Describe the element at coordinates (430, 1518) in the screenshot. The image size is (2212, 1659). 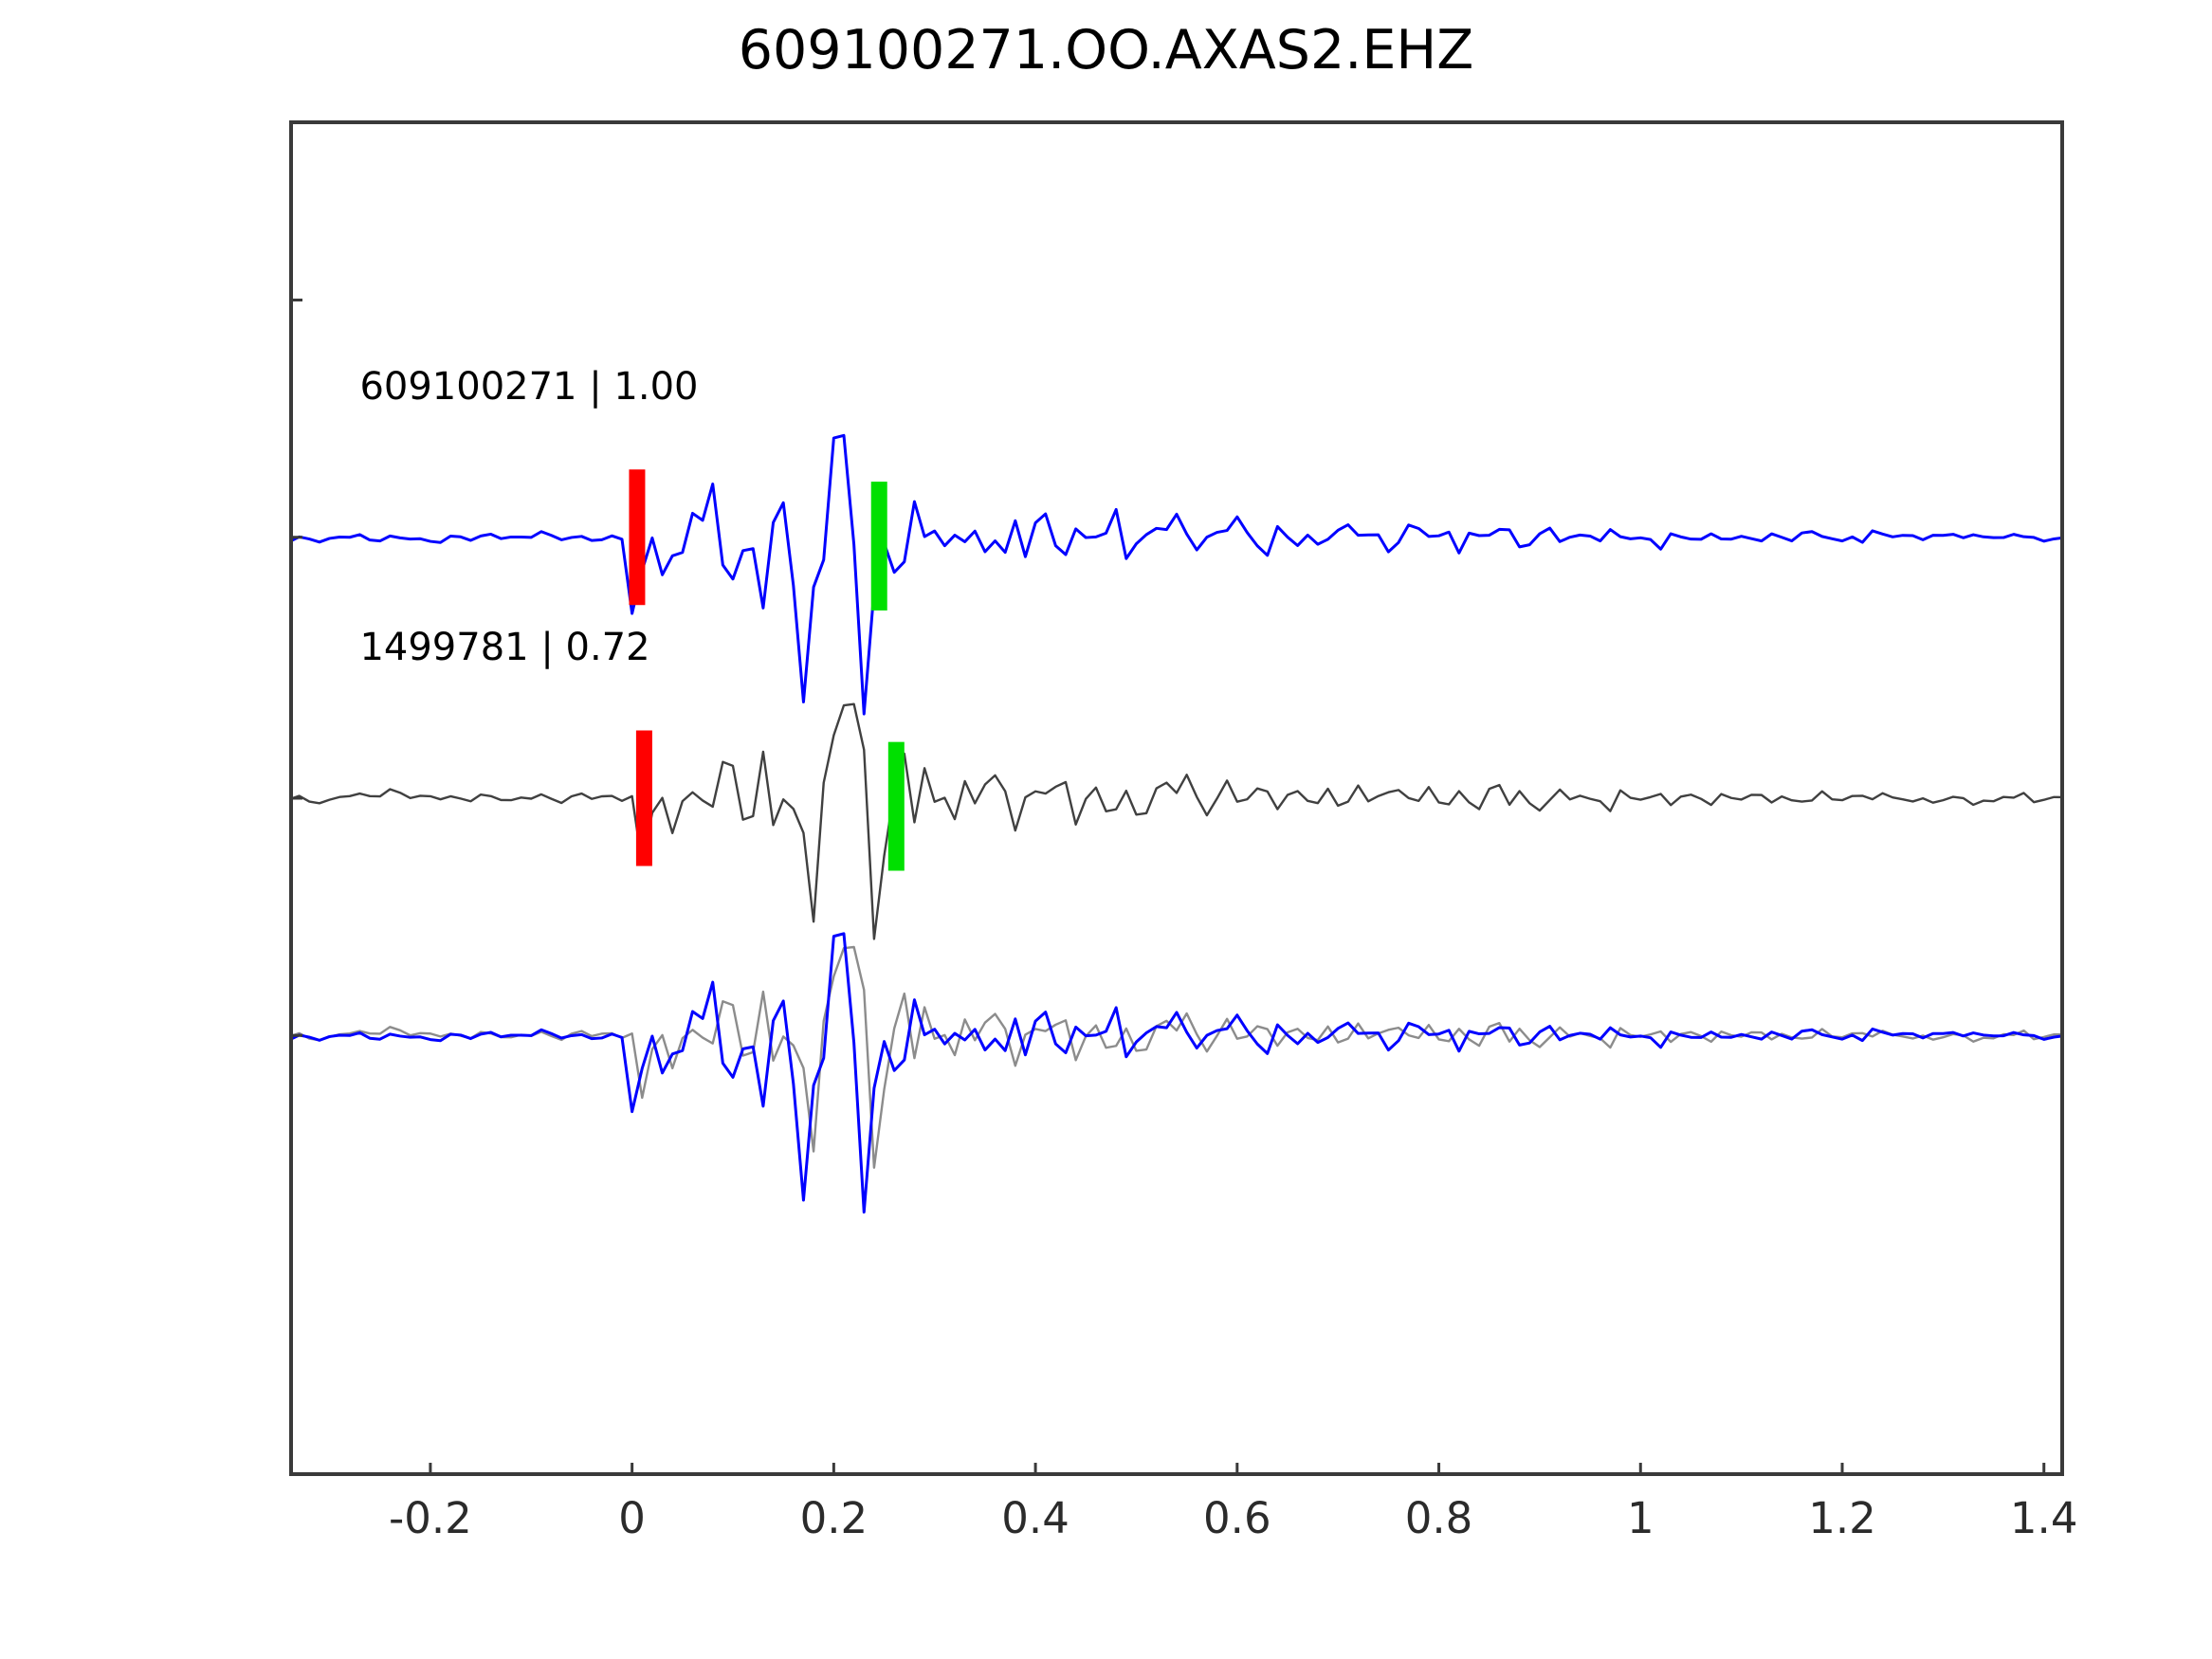
I see `x-tick-label: -0.2` at that location.